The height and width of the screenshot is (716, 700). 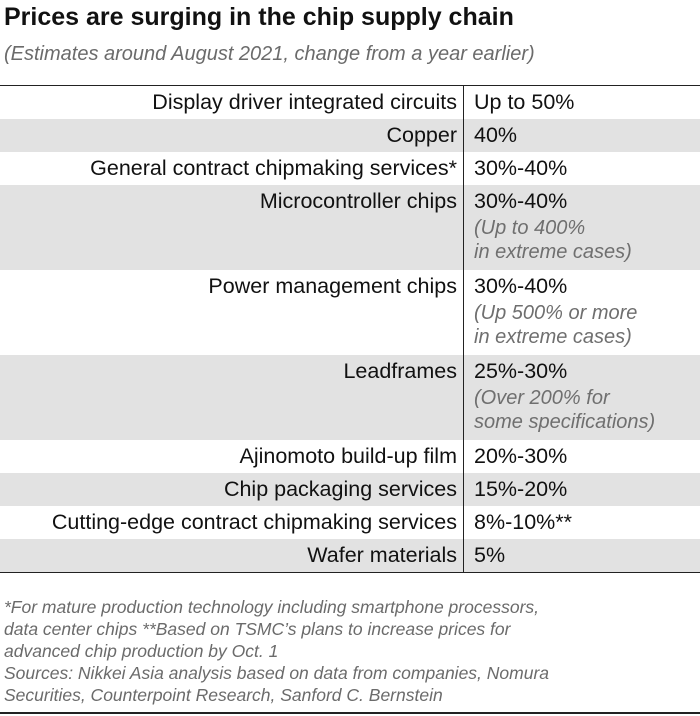 What do you see at coordinates (582, 555) in the screenshot?
I see `value-cell: 5%` at bounding box center [582, 555].